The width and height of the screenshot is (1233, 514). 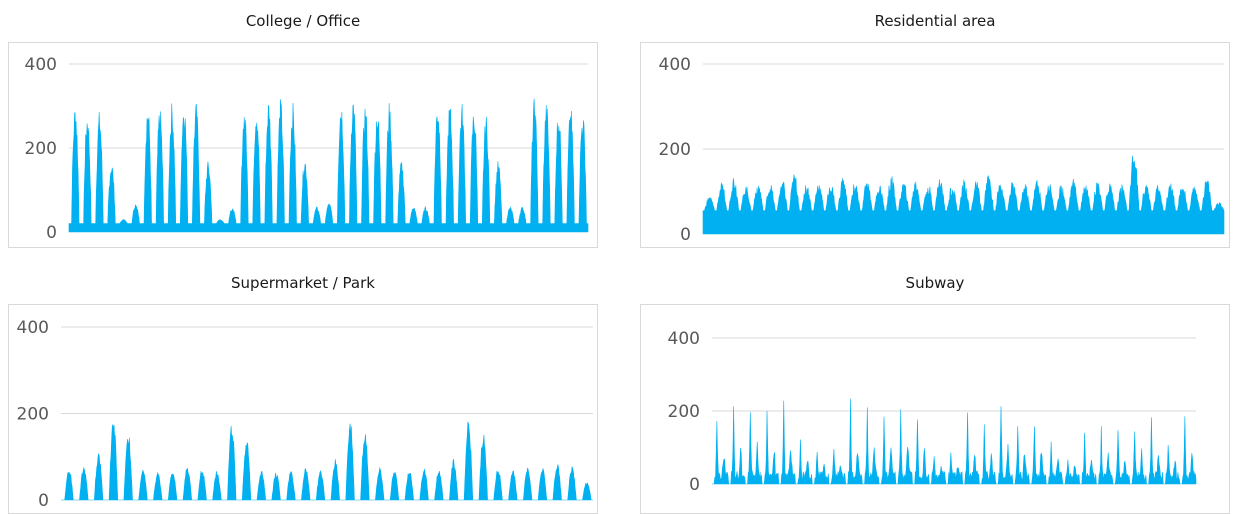 What do you see at coordinates (303, 283) in the screenshot?
I see `chart-title: Supermarket / Park` at bounding box center [303, 283].